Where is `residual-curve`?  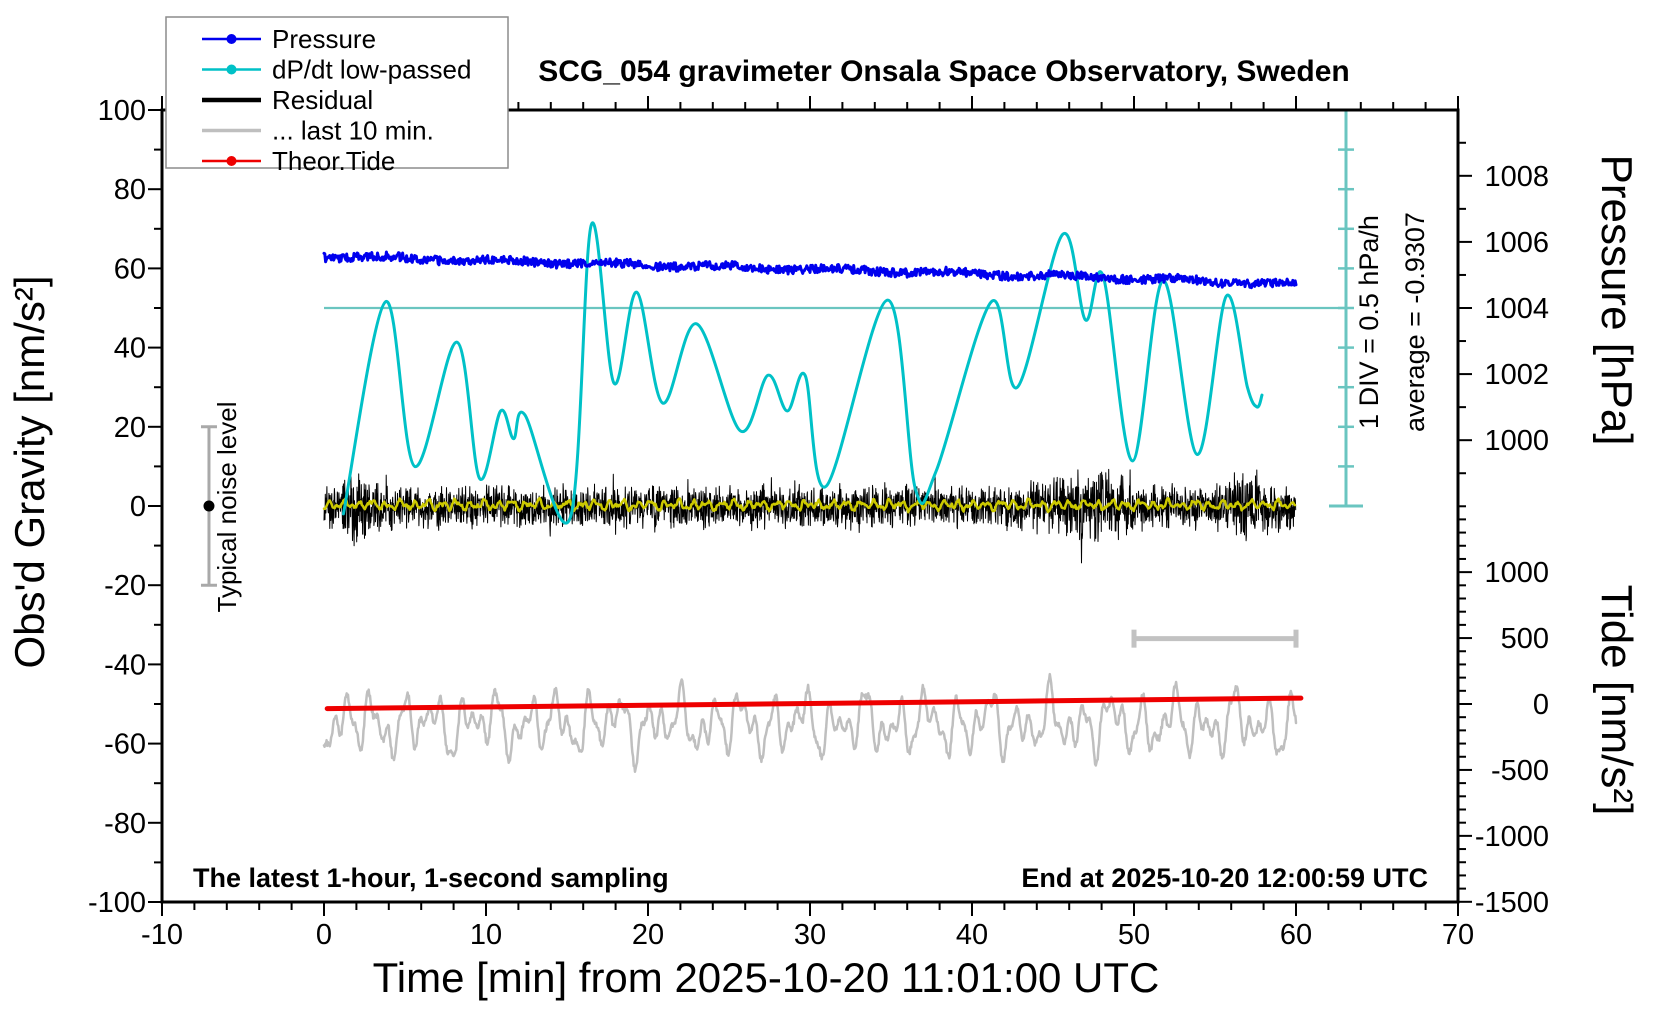
residual-curve is located at coordinates (810, 516).